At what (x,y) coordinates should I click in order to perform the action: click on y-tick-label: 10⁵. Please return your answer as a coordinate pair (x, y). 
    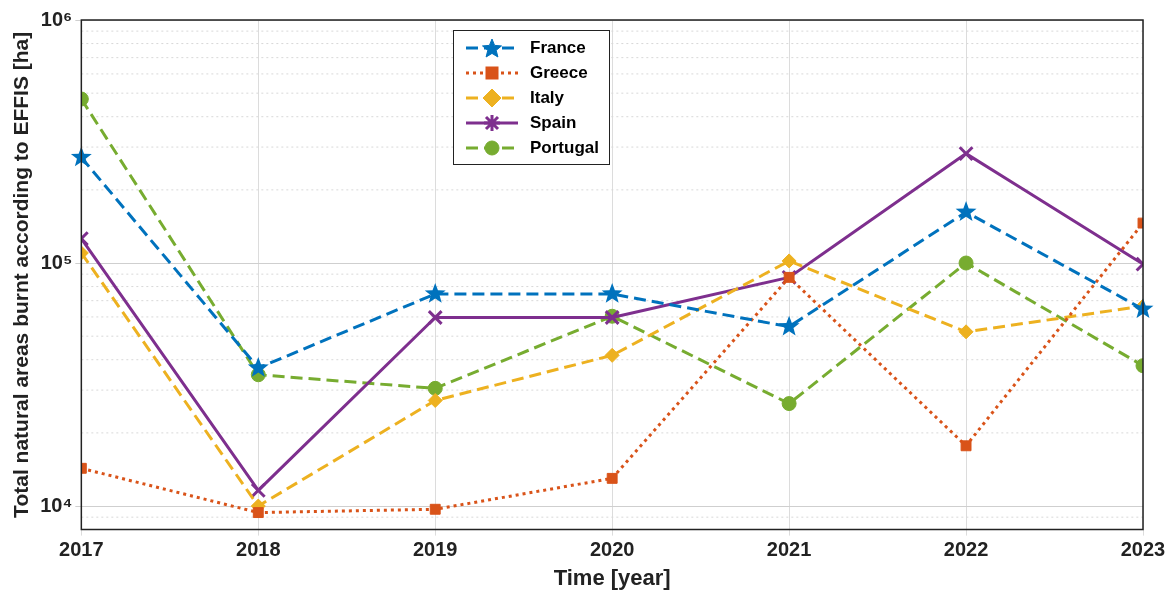
    Looking at the image, I should click on (56, 261).